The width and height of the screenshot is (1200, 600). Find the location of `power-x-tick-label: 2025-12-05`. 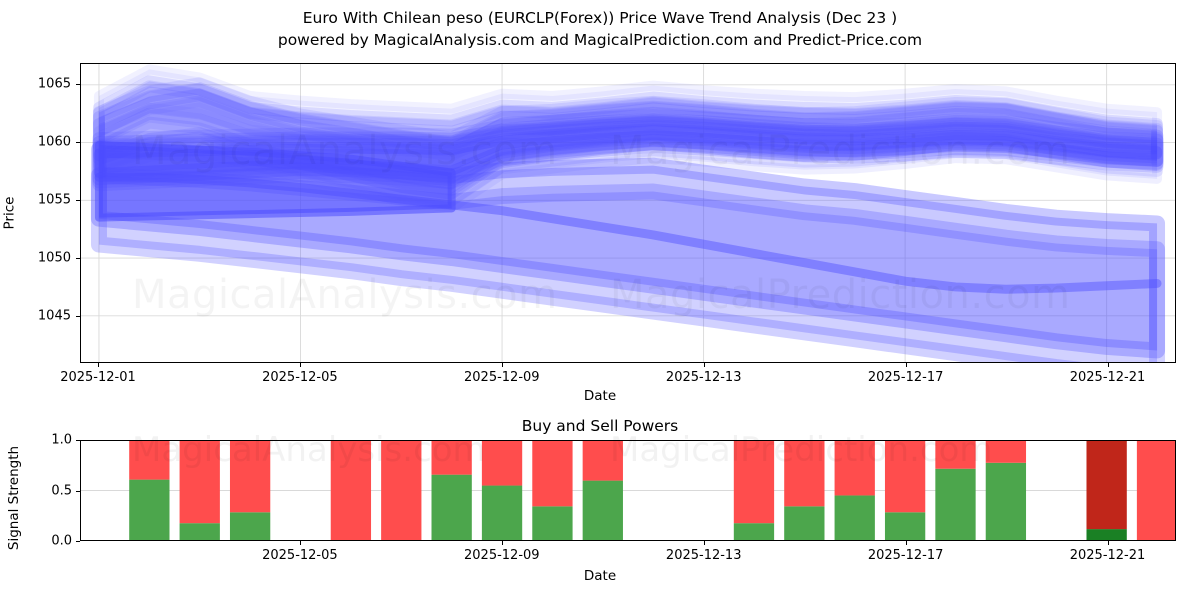

power-x-tick-label: 2025-12-05 is located at coordinates (300, 555).